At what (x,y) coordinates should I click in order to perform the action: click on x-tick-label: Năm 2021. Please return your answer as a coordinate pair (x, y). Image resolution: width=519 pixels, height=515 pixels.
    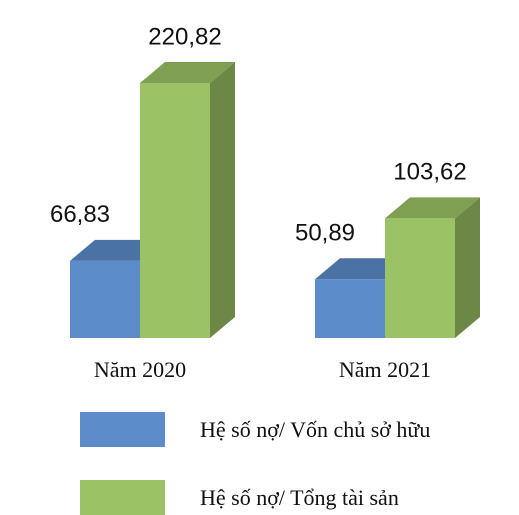
    Looking at the image, I should click on (385, 369).